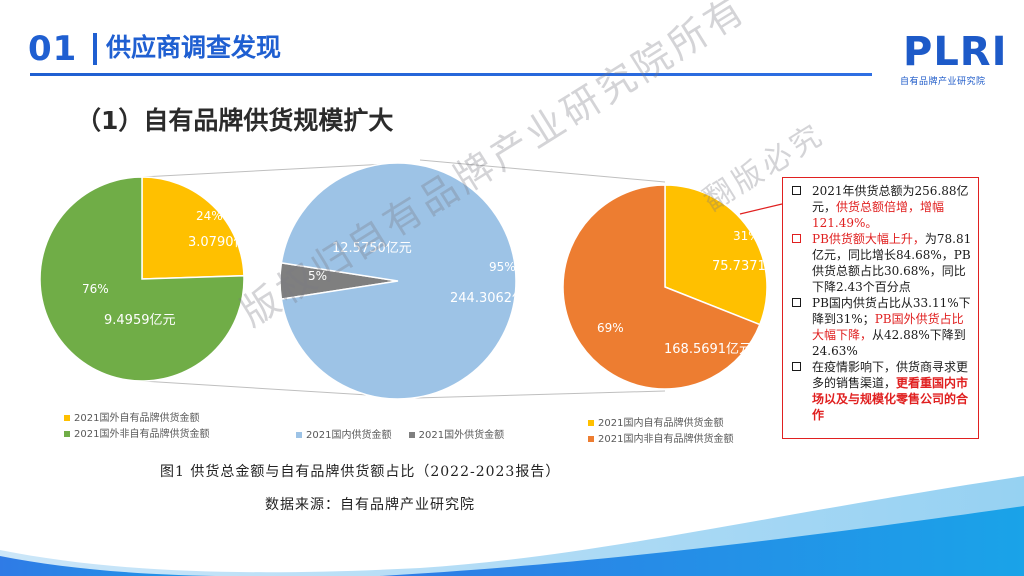 This screenshot has width=1024, height=576. Describe the element at coordinates (273, 170) in the screenshot. I see `connector-line-top-left` at that location.